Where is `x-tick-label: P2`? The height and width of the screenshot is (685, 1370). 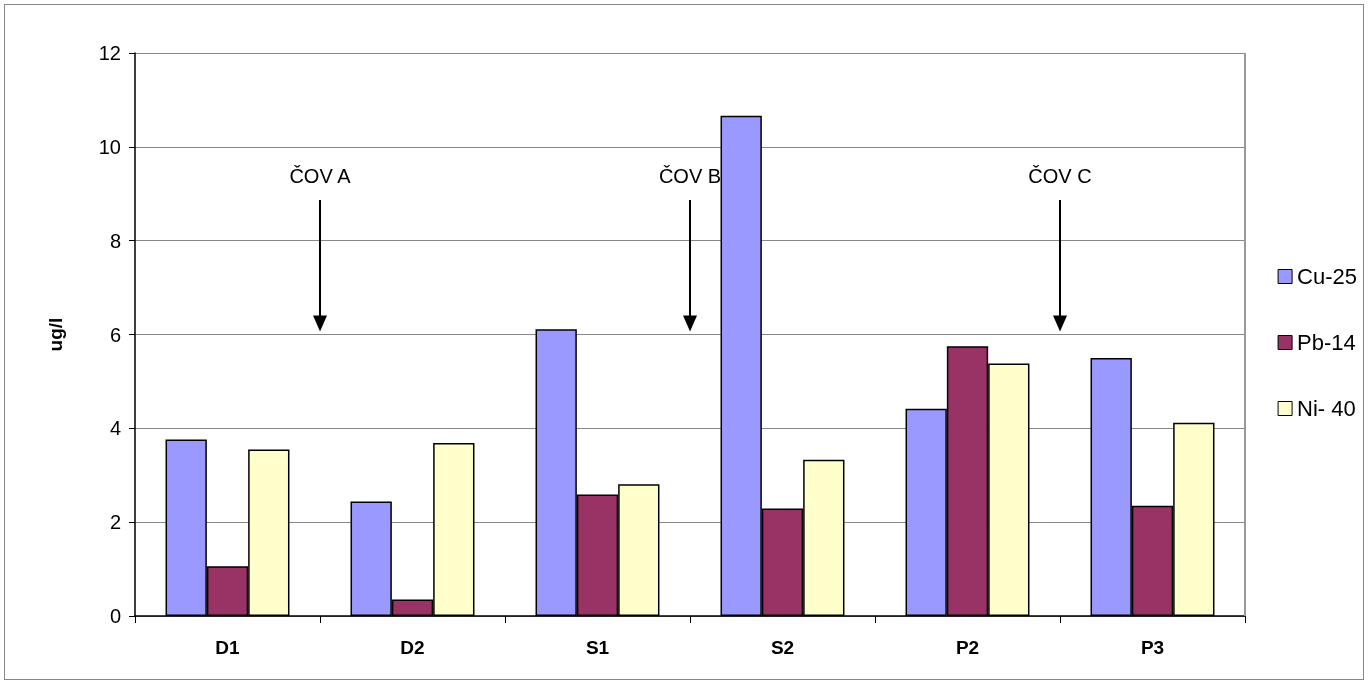
x-tick-label: P2 is located at coordinates (967, 647).